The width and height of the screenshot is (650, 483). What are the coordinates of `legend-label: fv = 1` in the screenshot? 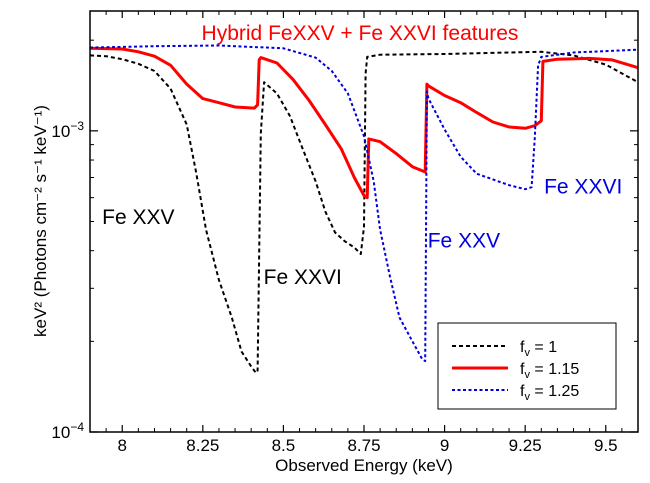 It's located at (538, 349).